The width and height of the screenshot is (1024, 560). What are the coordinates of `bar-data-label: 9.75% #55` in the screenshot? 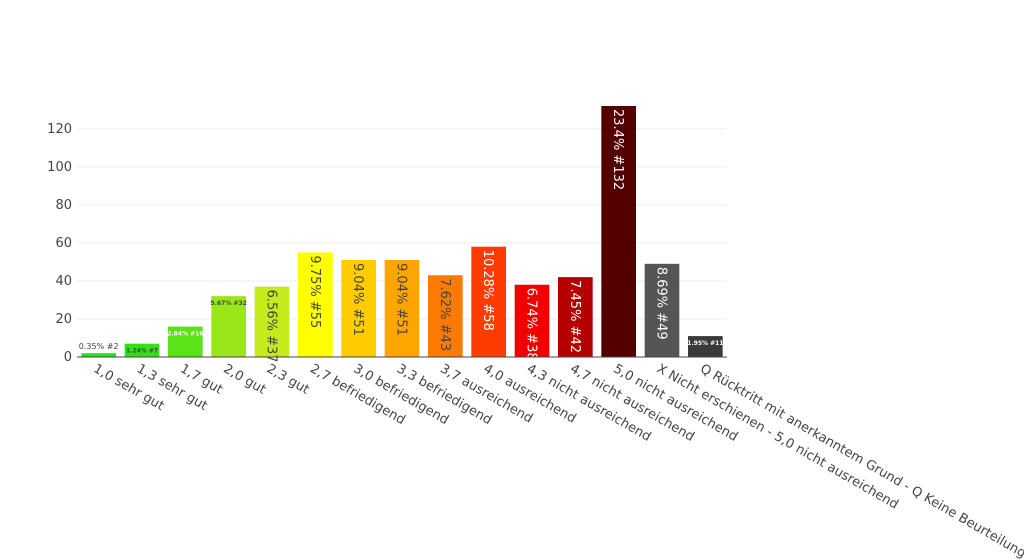 It's located at (314, 291).